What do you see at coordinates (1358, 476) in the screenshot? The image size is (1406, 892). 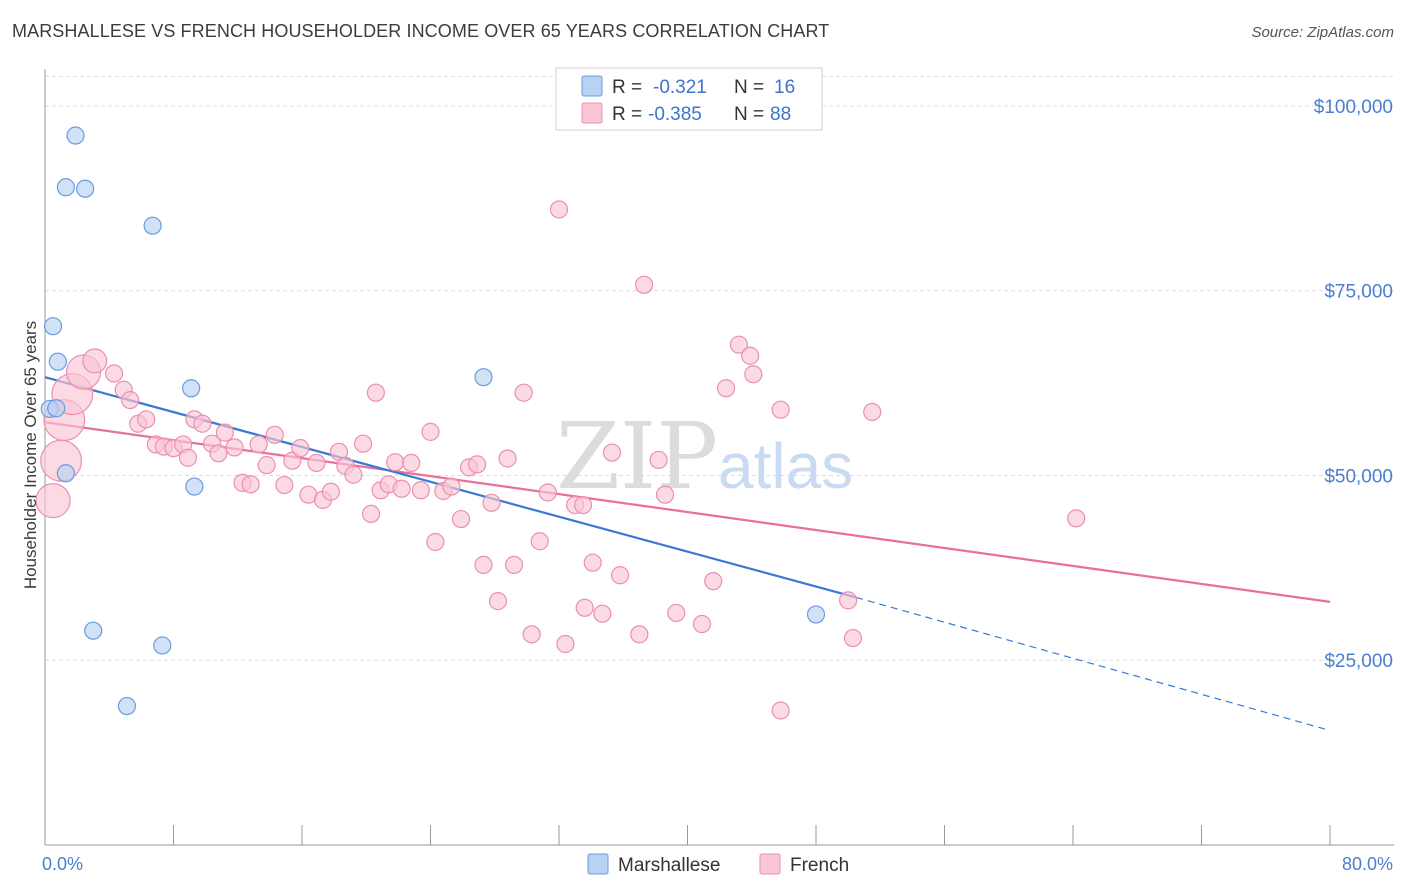 I see `y-tick-label: $50,000` at bounding box center [1358, 476].